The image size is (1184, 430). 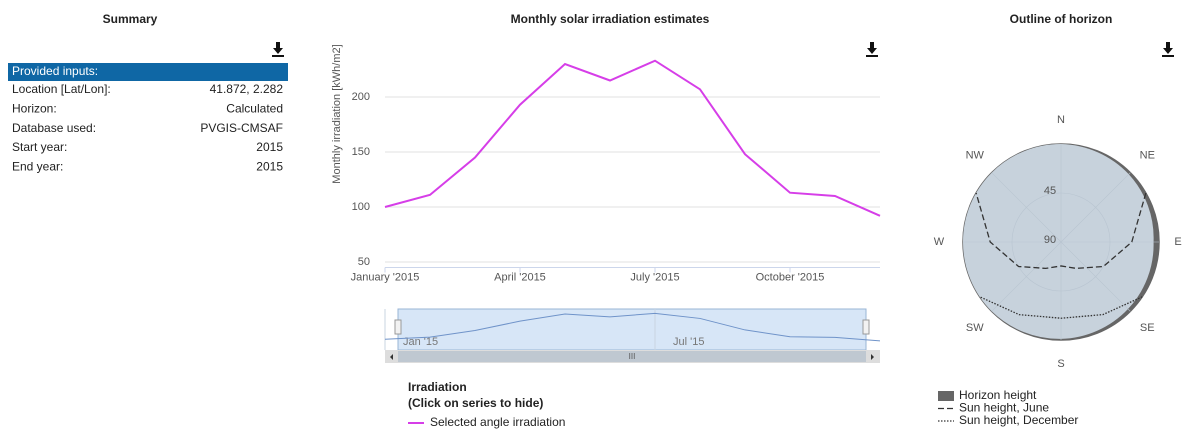 I want to click on direction-label: SW, so click(x=975, y=328).